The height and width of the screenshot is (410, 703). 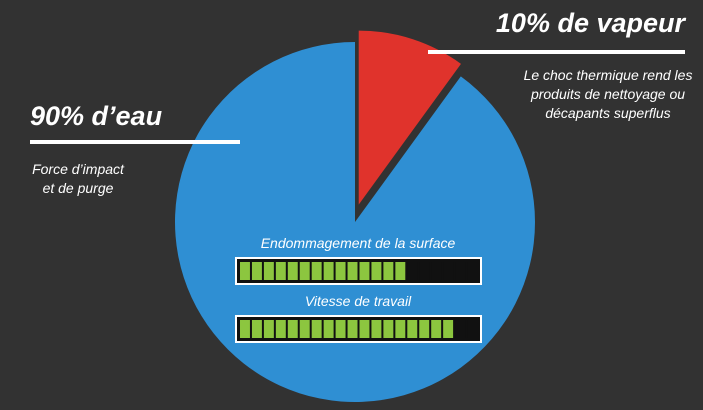 I want to click on slice-label-steam: 10% de vapeur, so click(x=591, y=23).